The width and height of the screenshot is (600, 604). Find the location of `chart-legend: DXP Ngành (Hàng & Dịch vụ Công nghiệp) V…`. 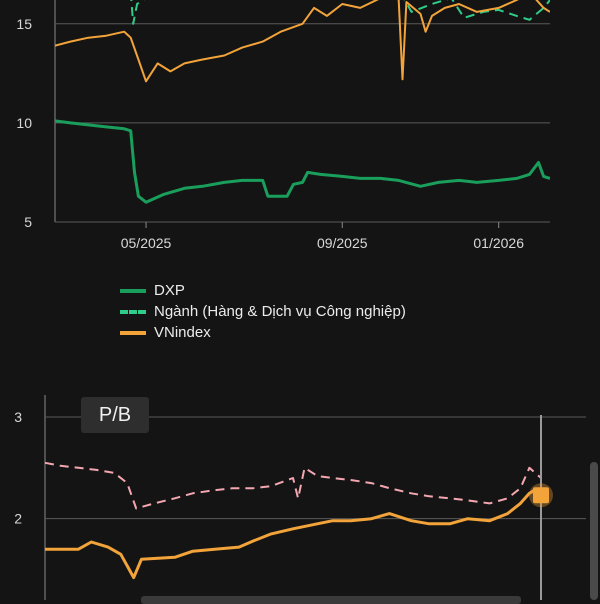

chart-legend: DXP Ngành (Hàng & Dịch vụ Công nghiệp) V… is located at coordinates (263, 311).